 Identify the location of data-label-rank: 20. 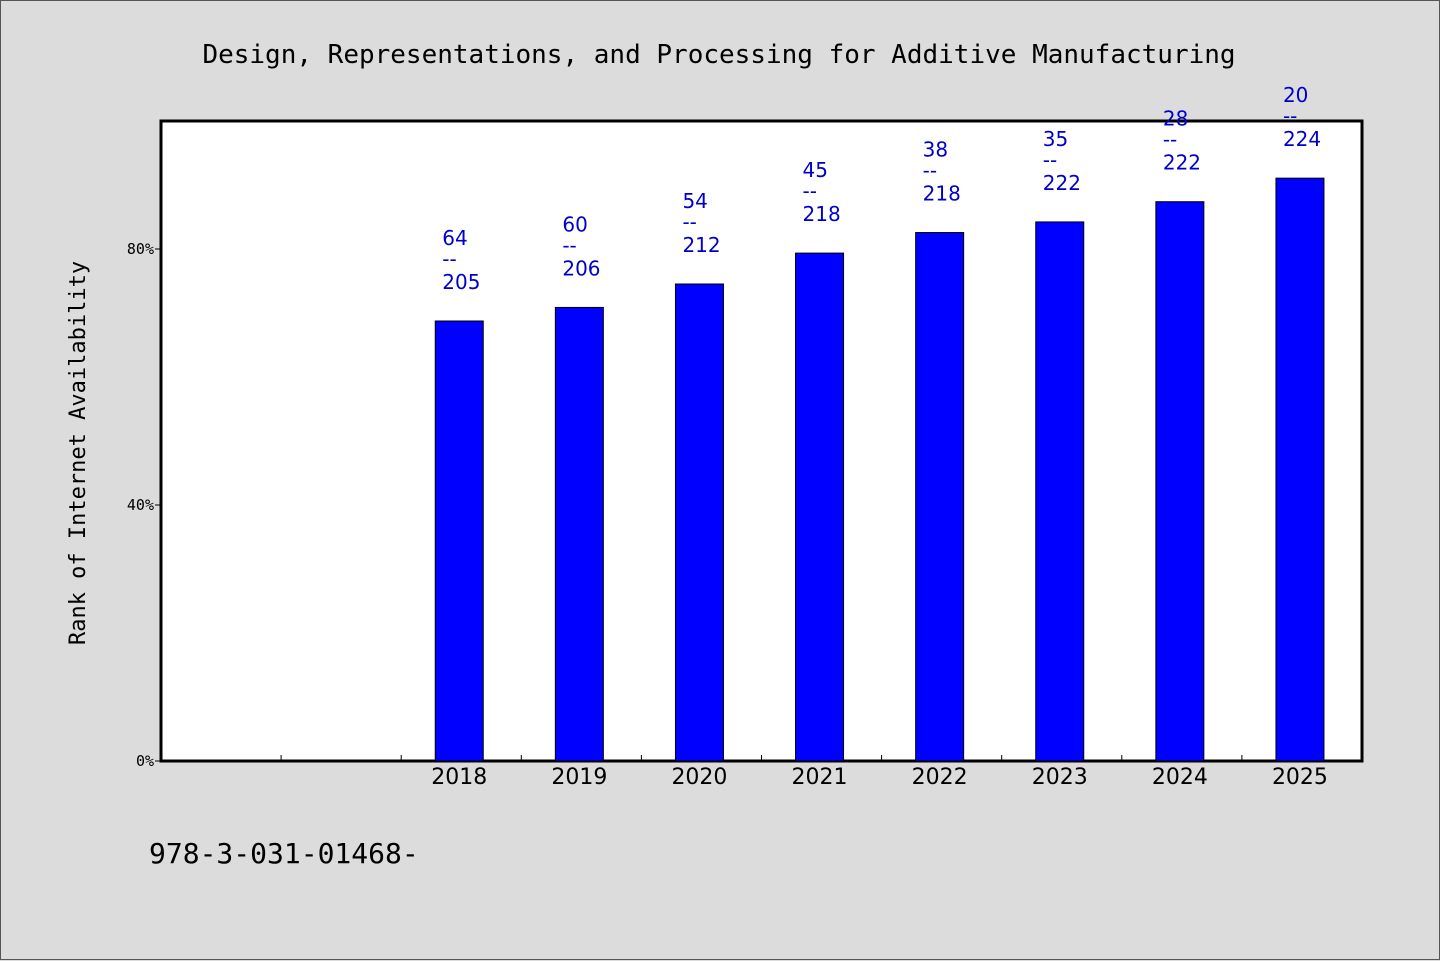
(1295, 95).